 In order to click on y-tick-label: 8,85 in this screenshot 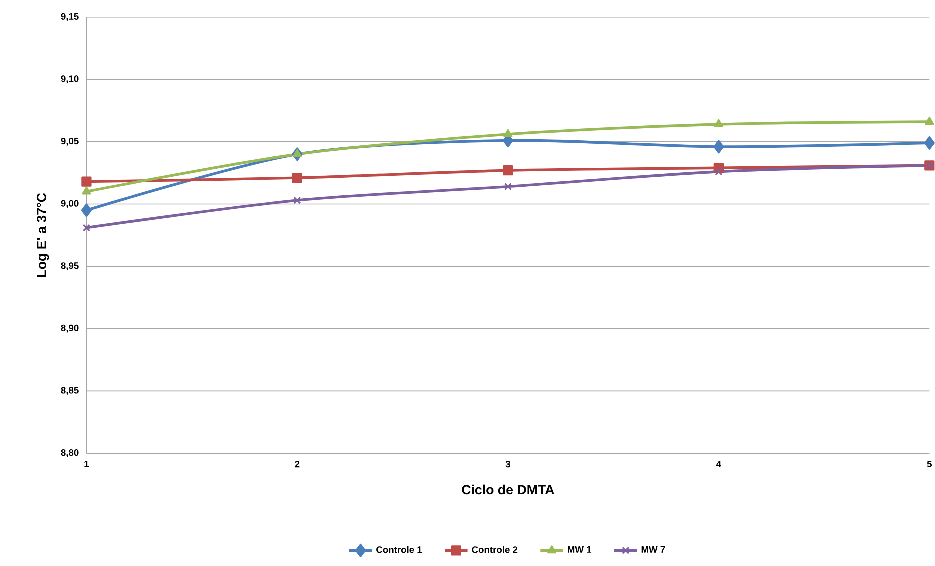, I will do `click(70, 391)`.